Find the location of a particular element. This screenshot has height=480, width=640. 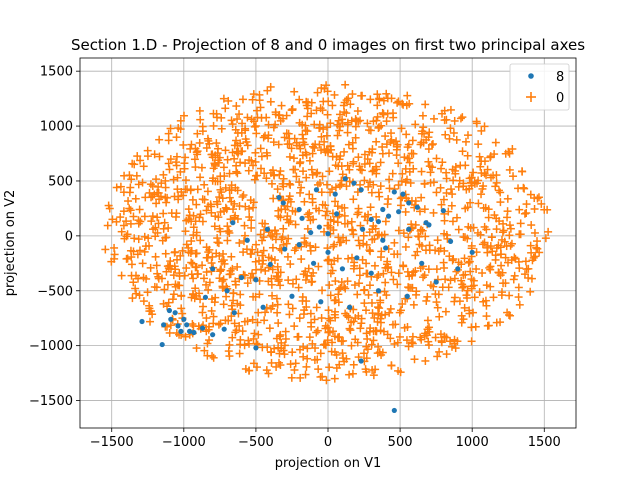

y-tick-label: −500 is located at coordinates (55, 291).